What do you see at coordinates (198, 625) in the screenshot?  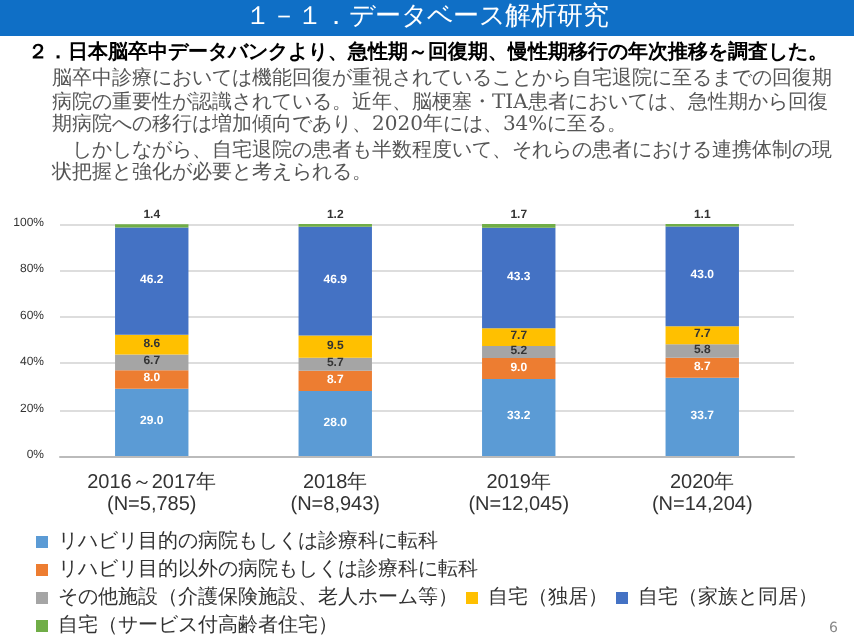 I see `legend-label: 自宅（サービス付高齢者住宅）` at bounding box center [198, 625].